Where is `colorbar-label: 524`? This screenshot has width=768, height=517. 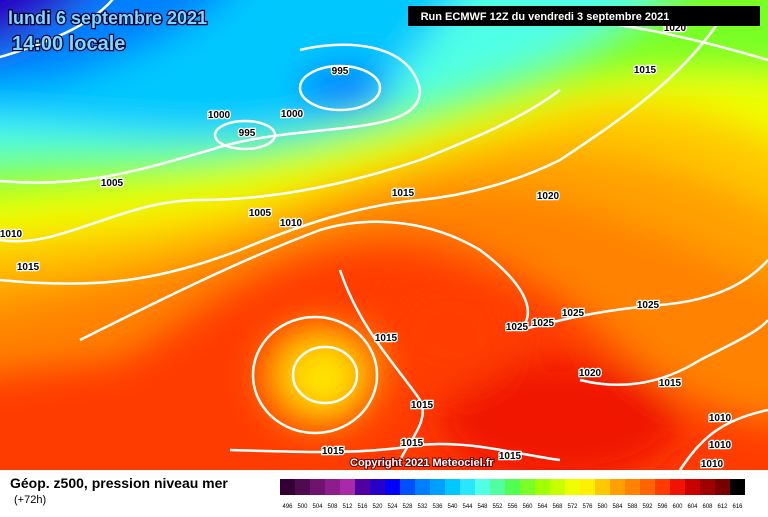 colorbar-label: 524 is located at coordinates (392, 507).